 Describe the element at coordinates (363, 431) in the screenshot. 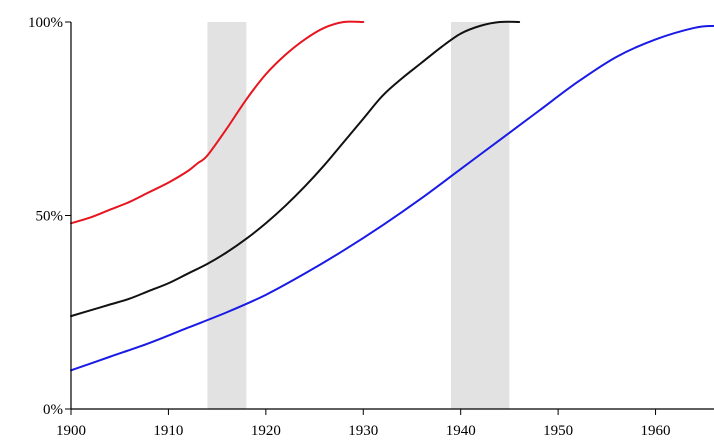

I see `x-tick-label-1930: 1930` at that location.